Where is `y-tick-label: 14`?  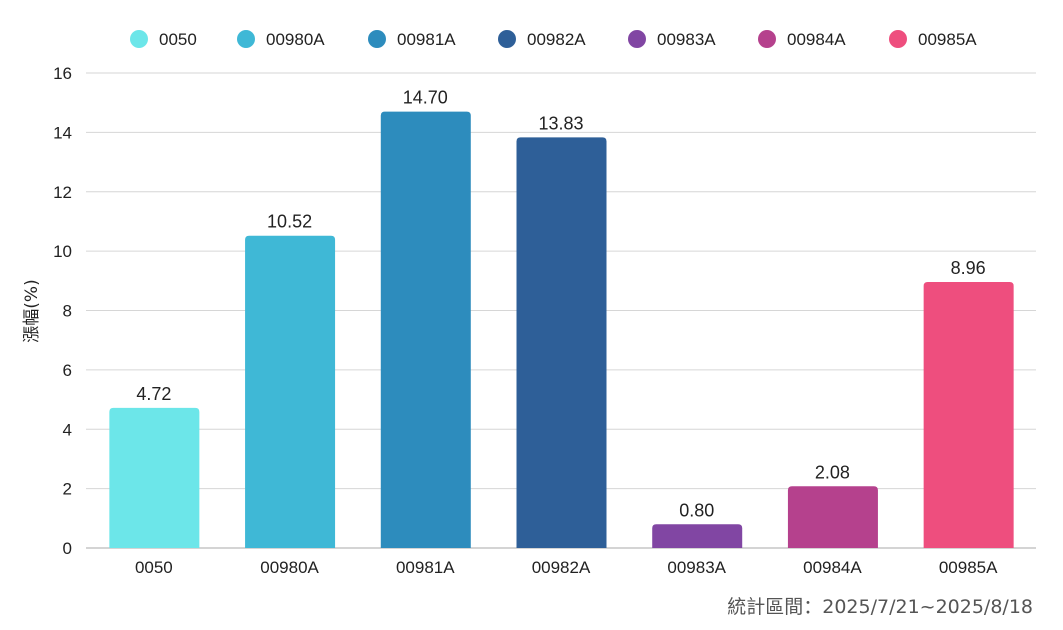 y-tick-label: 14 is located at coordinates (62, 132).